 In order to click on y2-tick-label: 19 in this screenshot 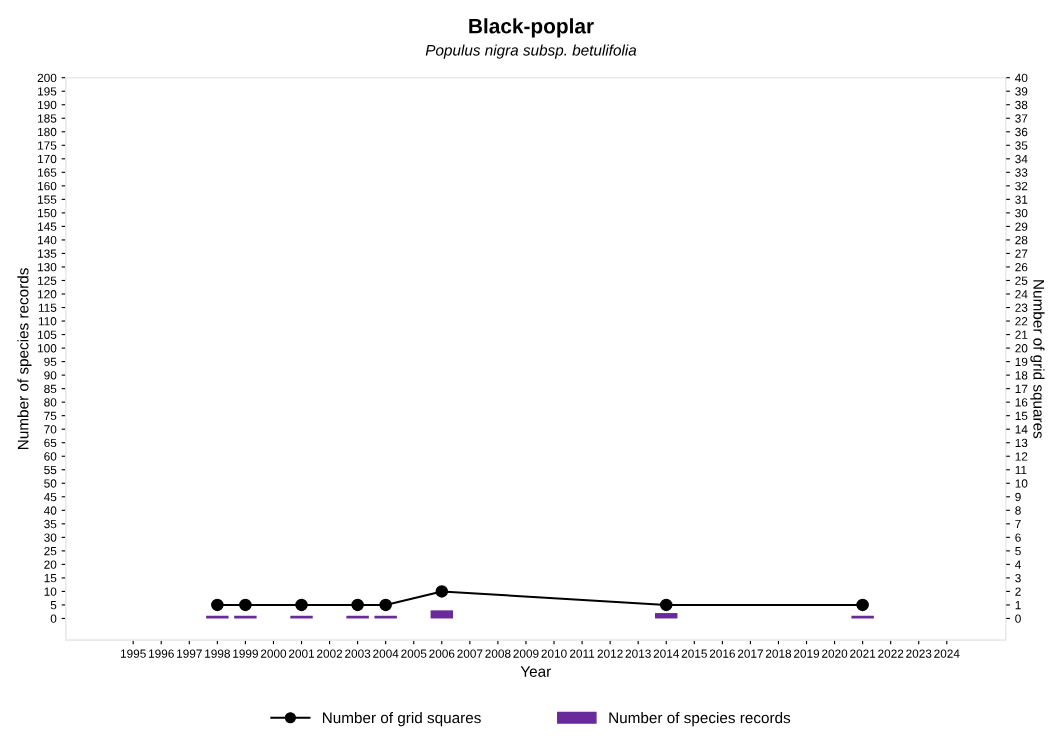, I will do `click(1021, 361)`.